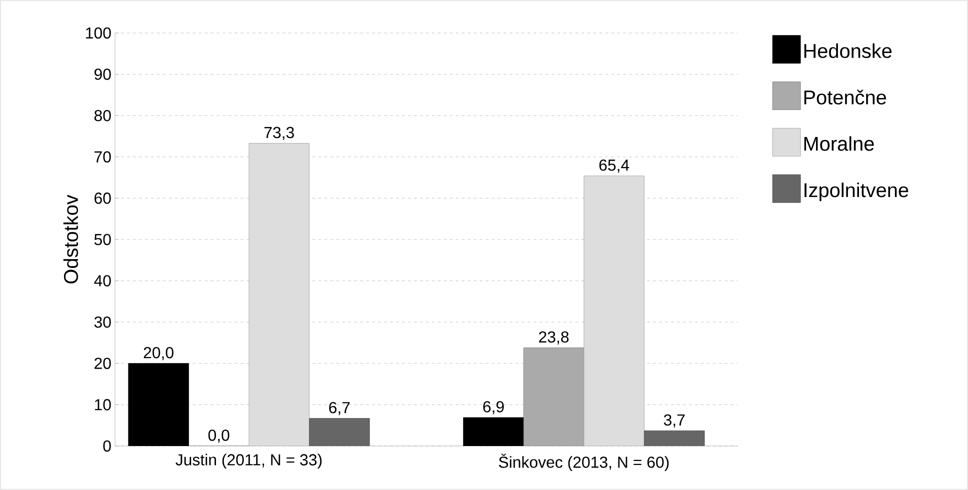 The height and width of the screenshot is (490, 968). What do you see at coordinates (848, 50) in the screenshot?
I see `legend-label: Hedonske` at bounding box center [848, 50].